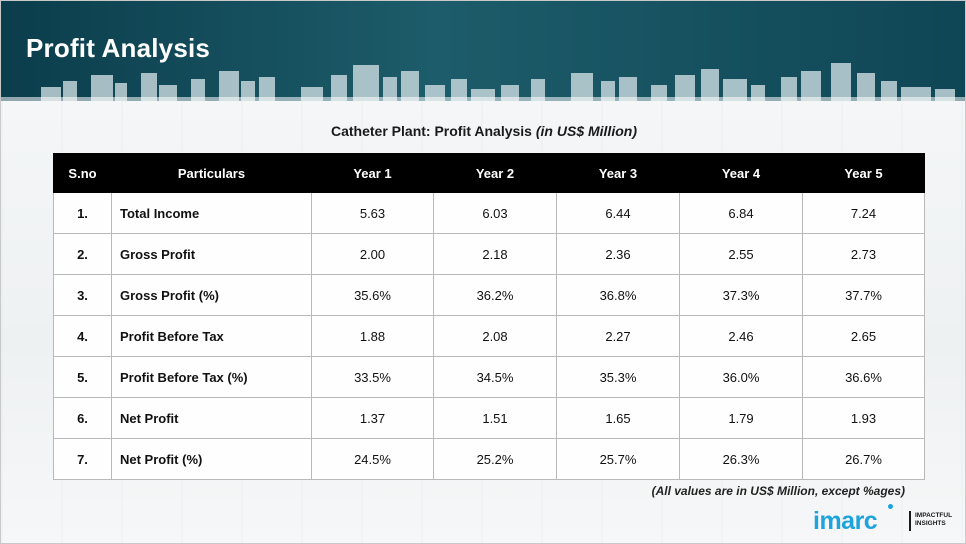 The height and width of the screenshot is (544, 966). What do you see at coordinates (211, 213) in the screenshot?
I see `row-particular: Total Income` at bounding box center [211, 213].